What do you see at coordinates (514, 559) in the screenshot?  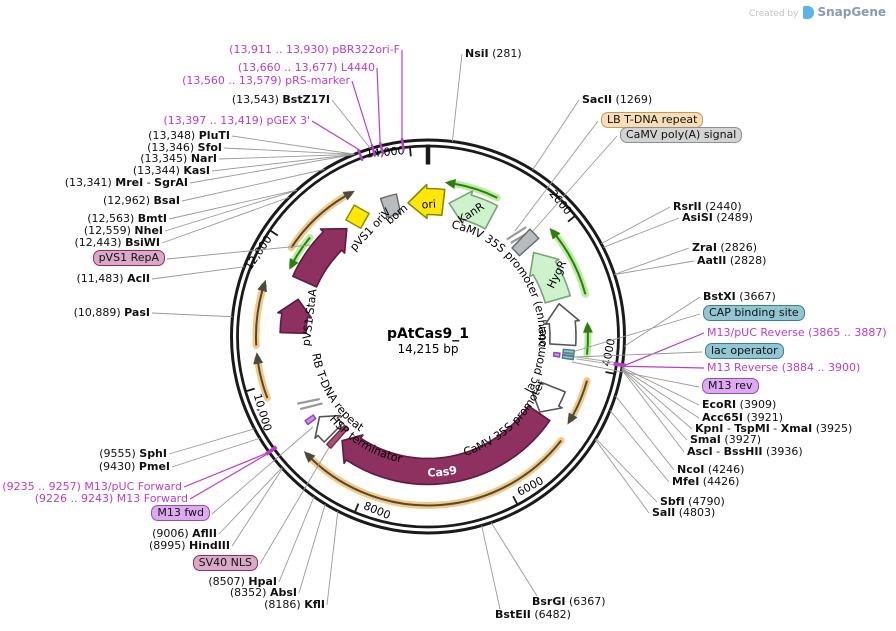 I see `leader-line-bsrgi` at bounding box center [514, 559].